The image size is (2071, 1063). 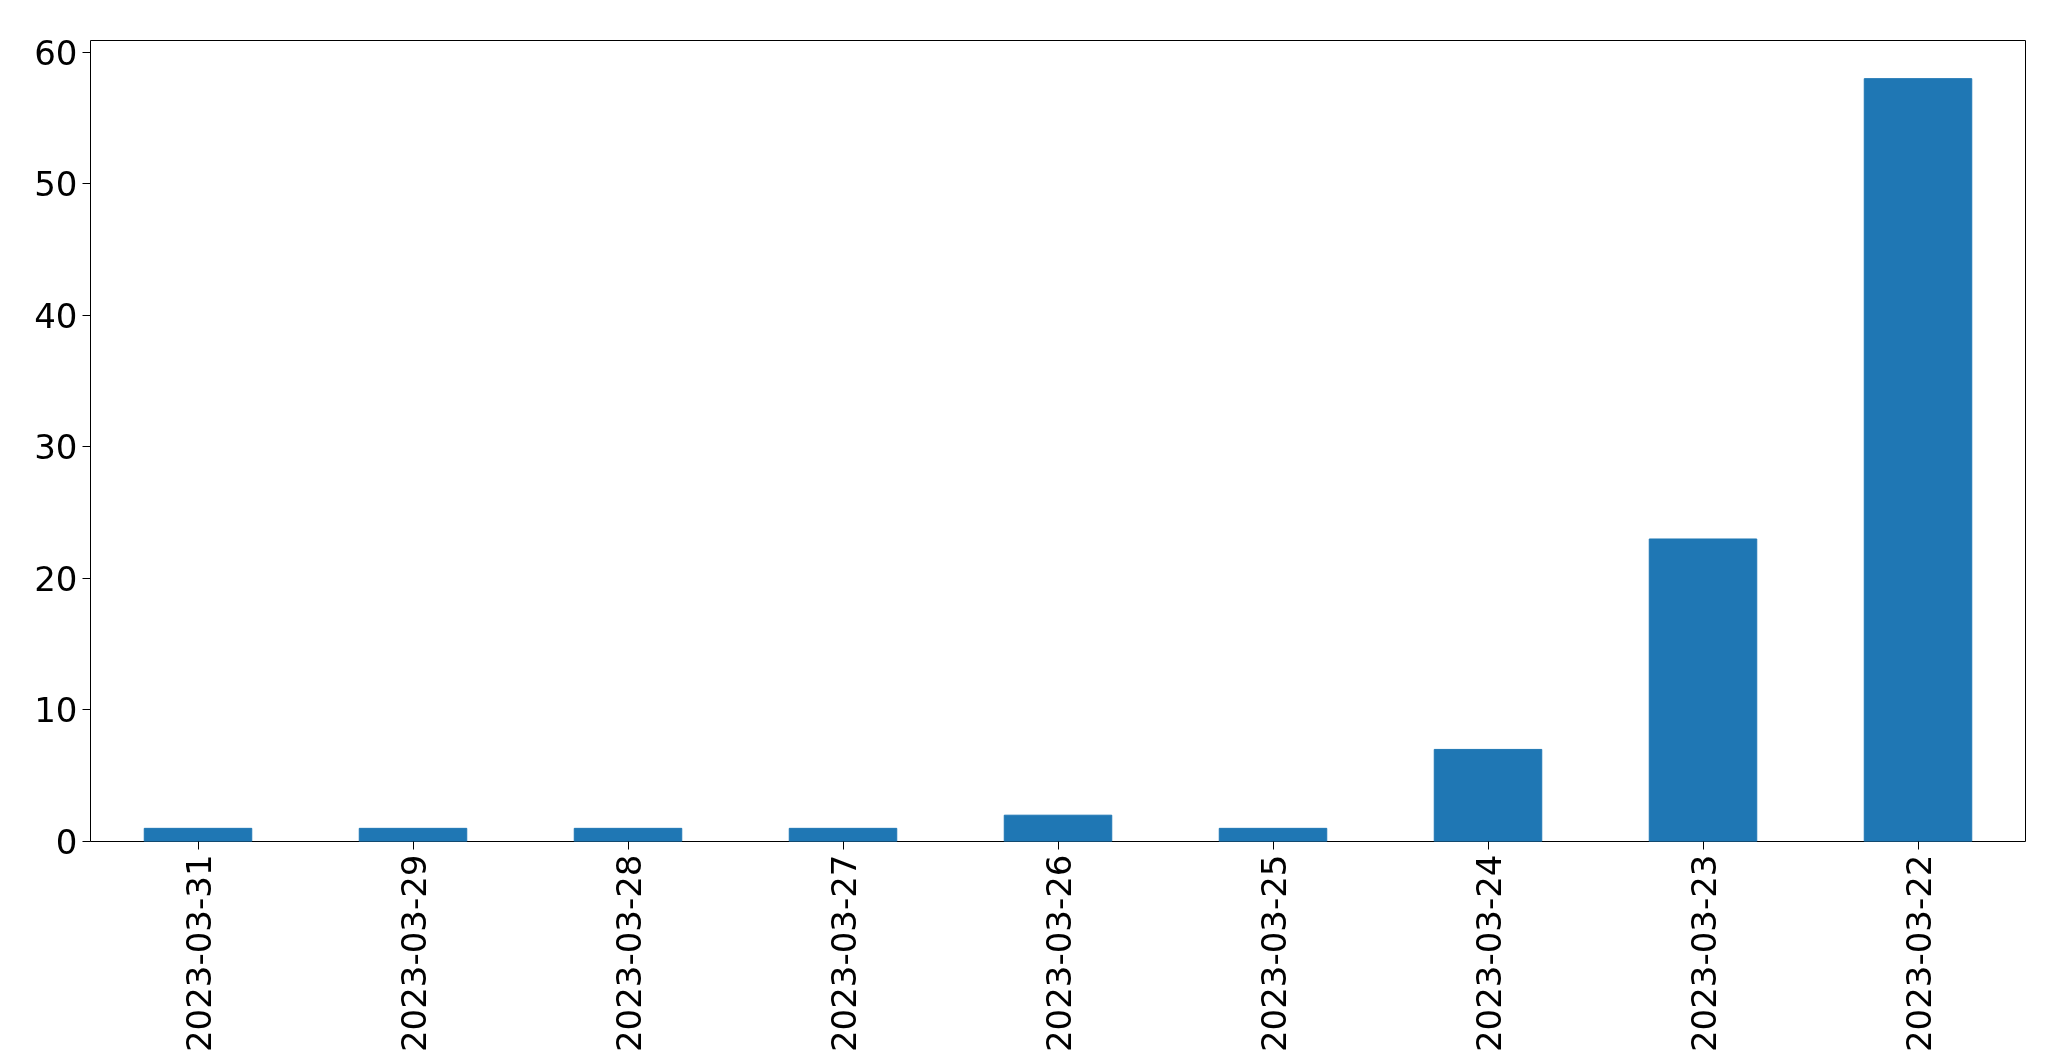 What do you see at coordinates (1058, 953) in the screenshot?
I see `x-tick-label: 2023-03-26` at bounding box center [1058, 953].